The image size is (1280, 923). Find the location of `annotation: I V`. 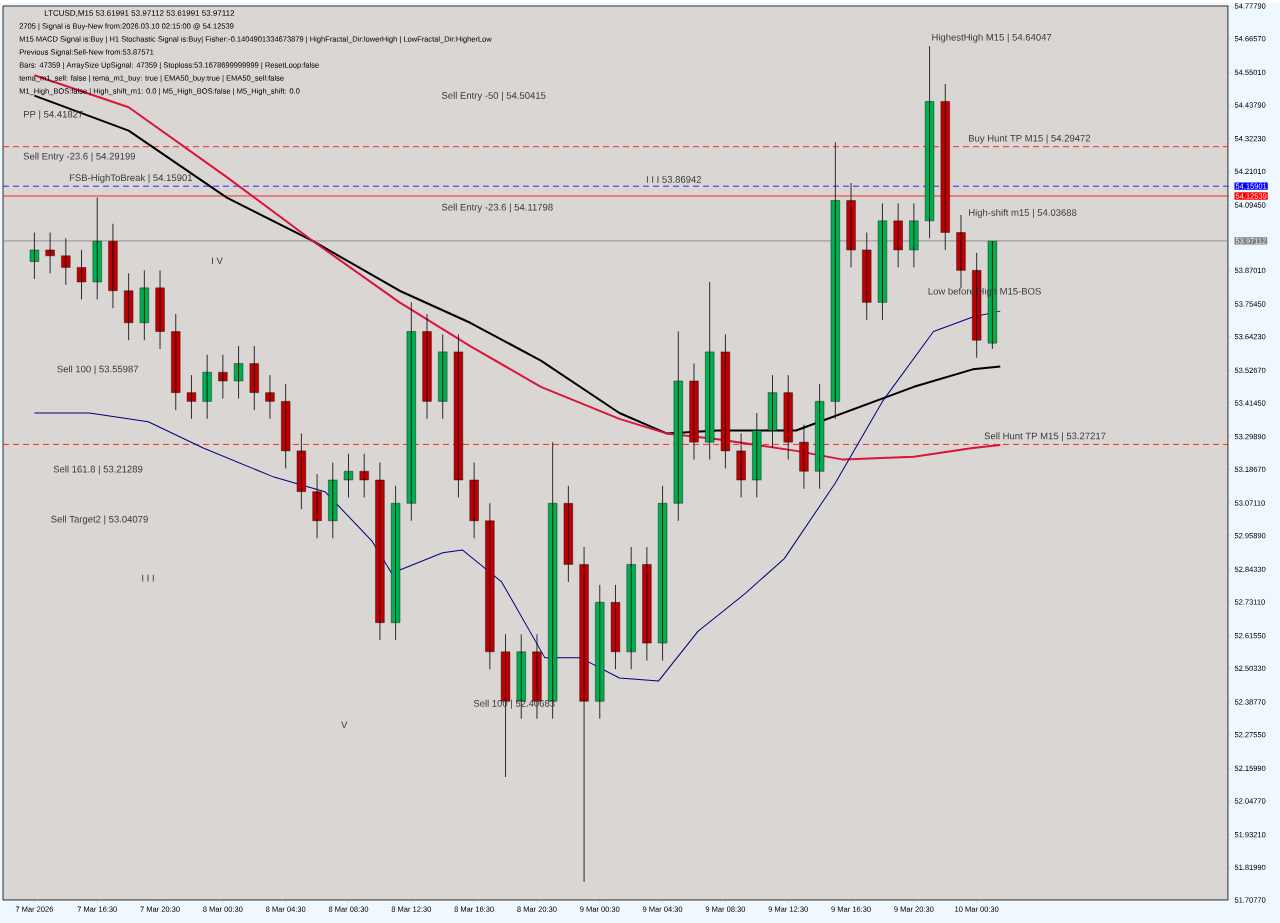

annotation: I V is located at coordinates (217, 261).